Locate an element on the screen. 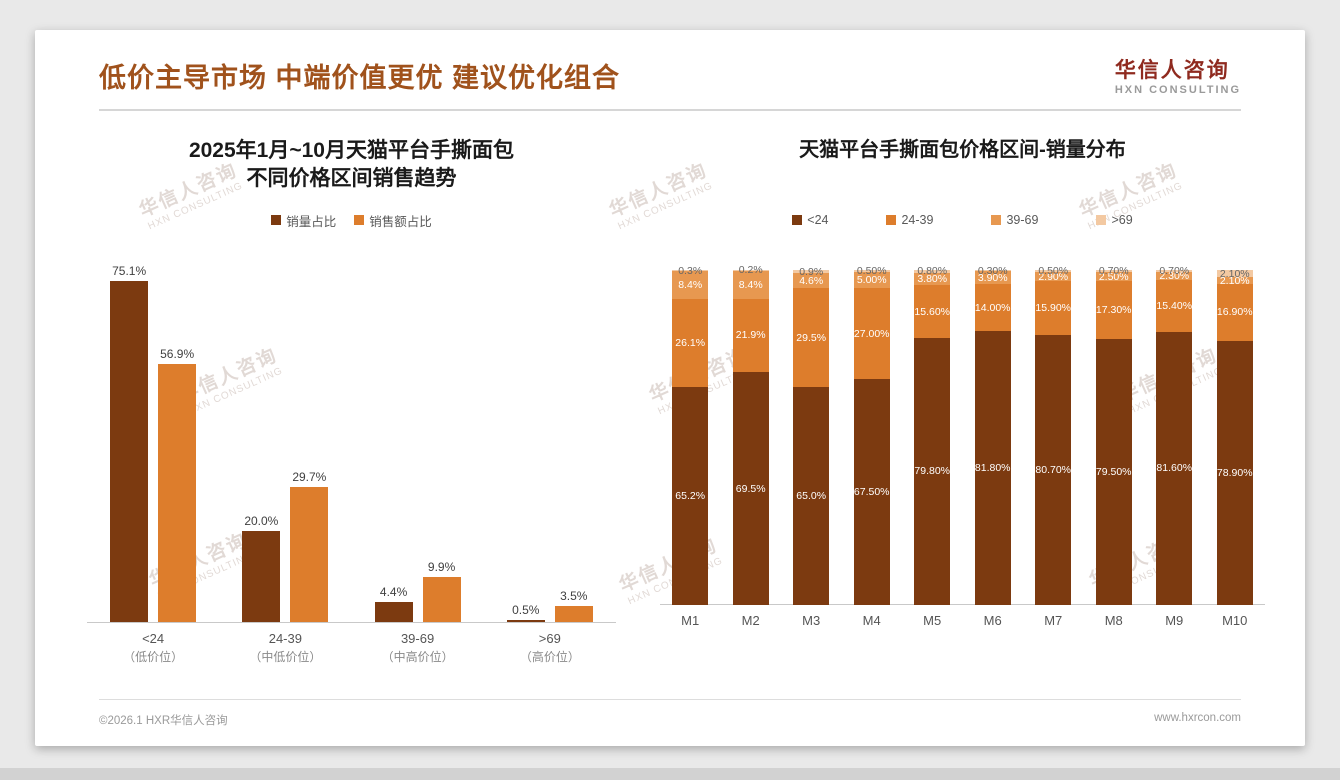 The width and height of the screenshot is (1340, 780). x-axis-label-main: <24 is located at coordinates (153, 638).